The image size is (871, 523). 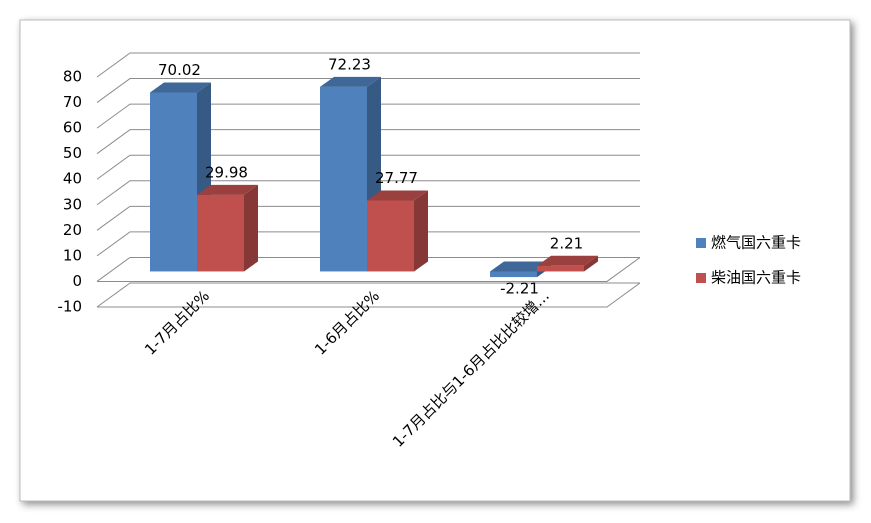 I want to click on value-label: -2.21, so click(x=519, y=289).